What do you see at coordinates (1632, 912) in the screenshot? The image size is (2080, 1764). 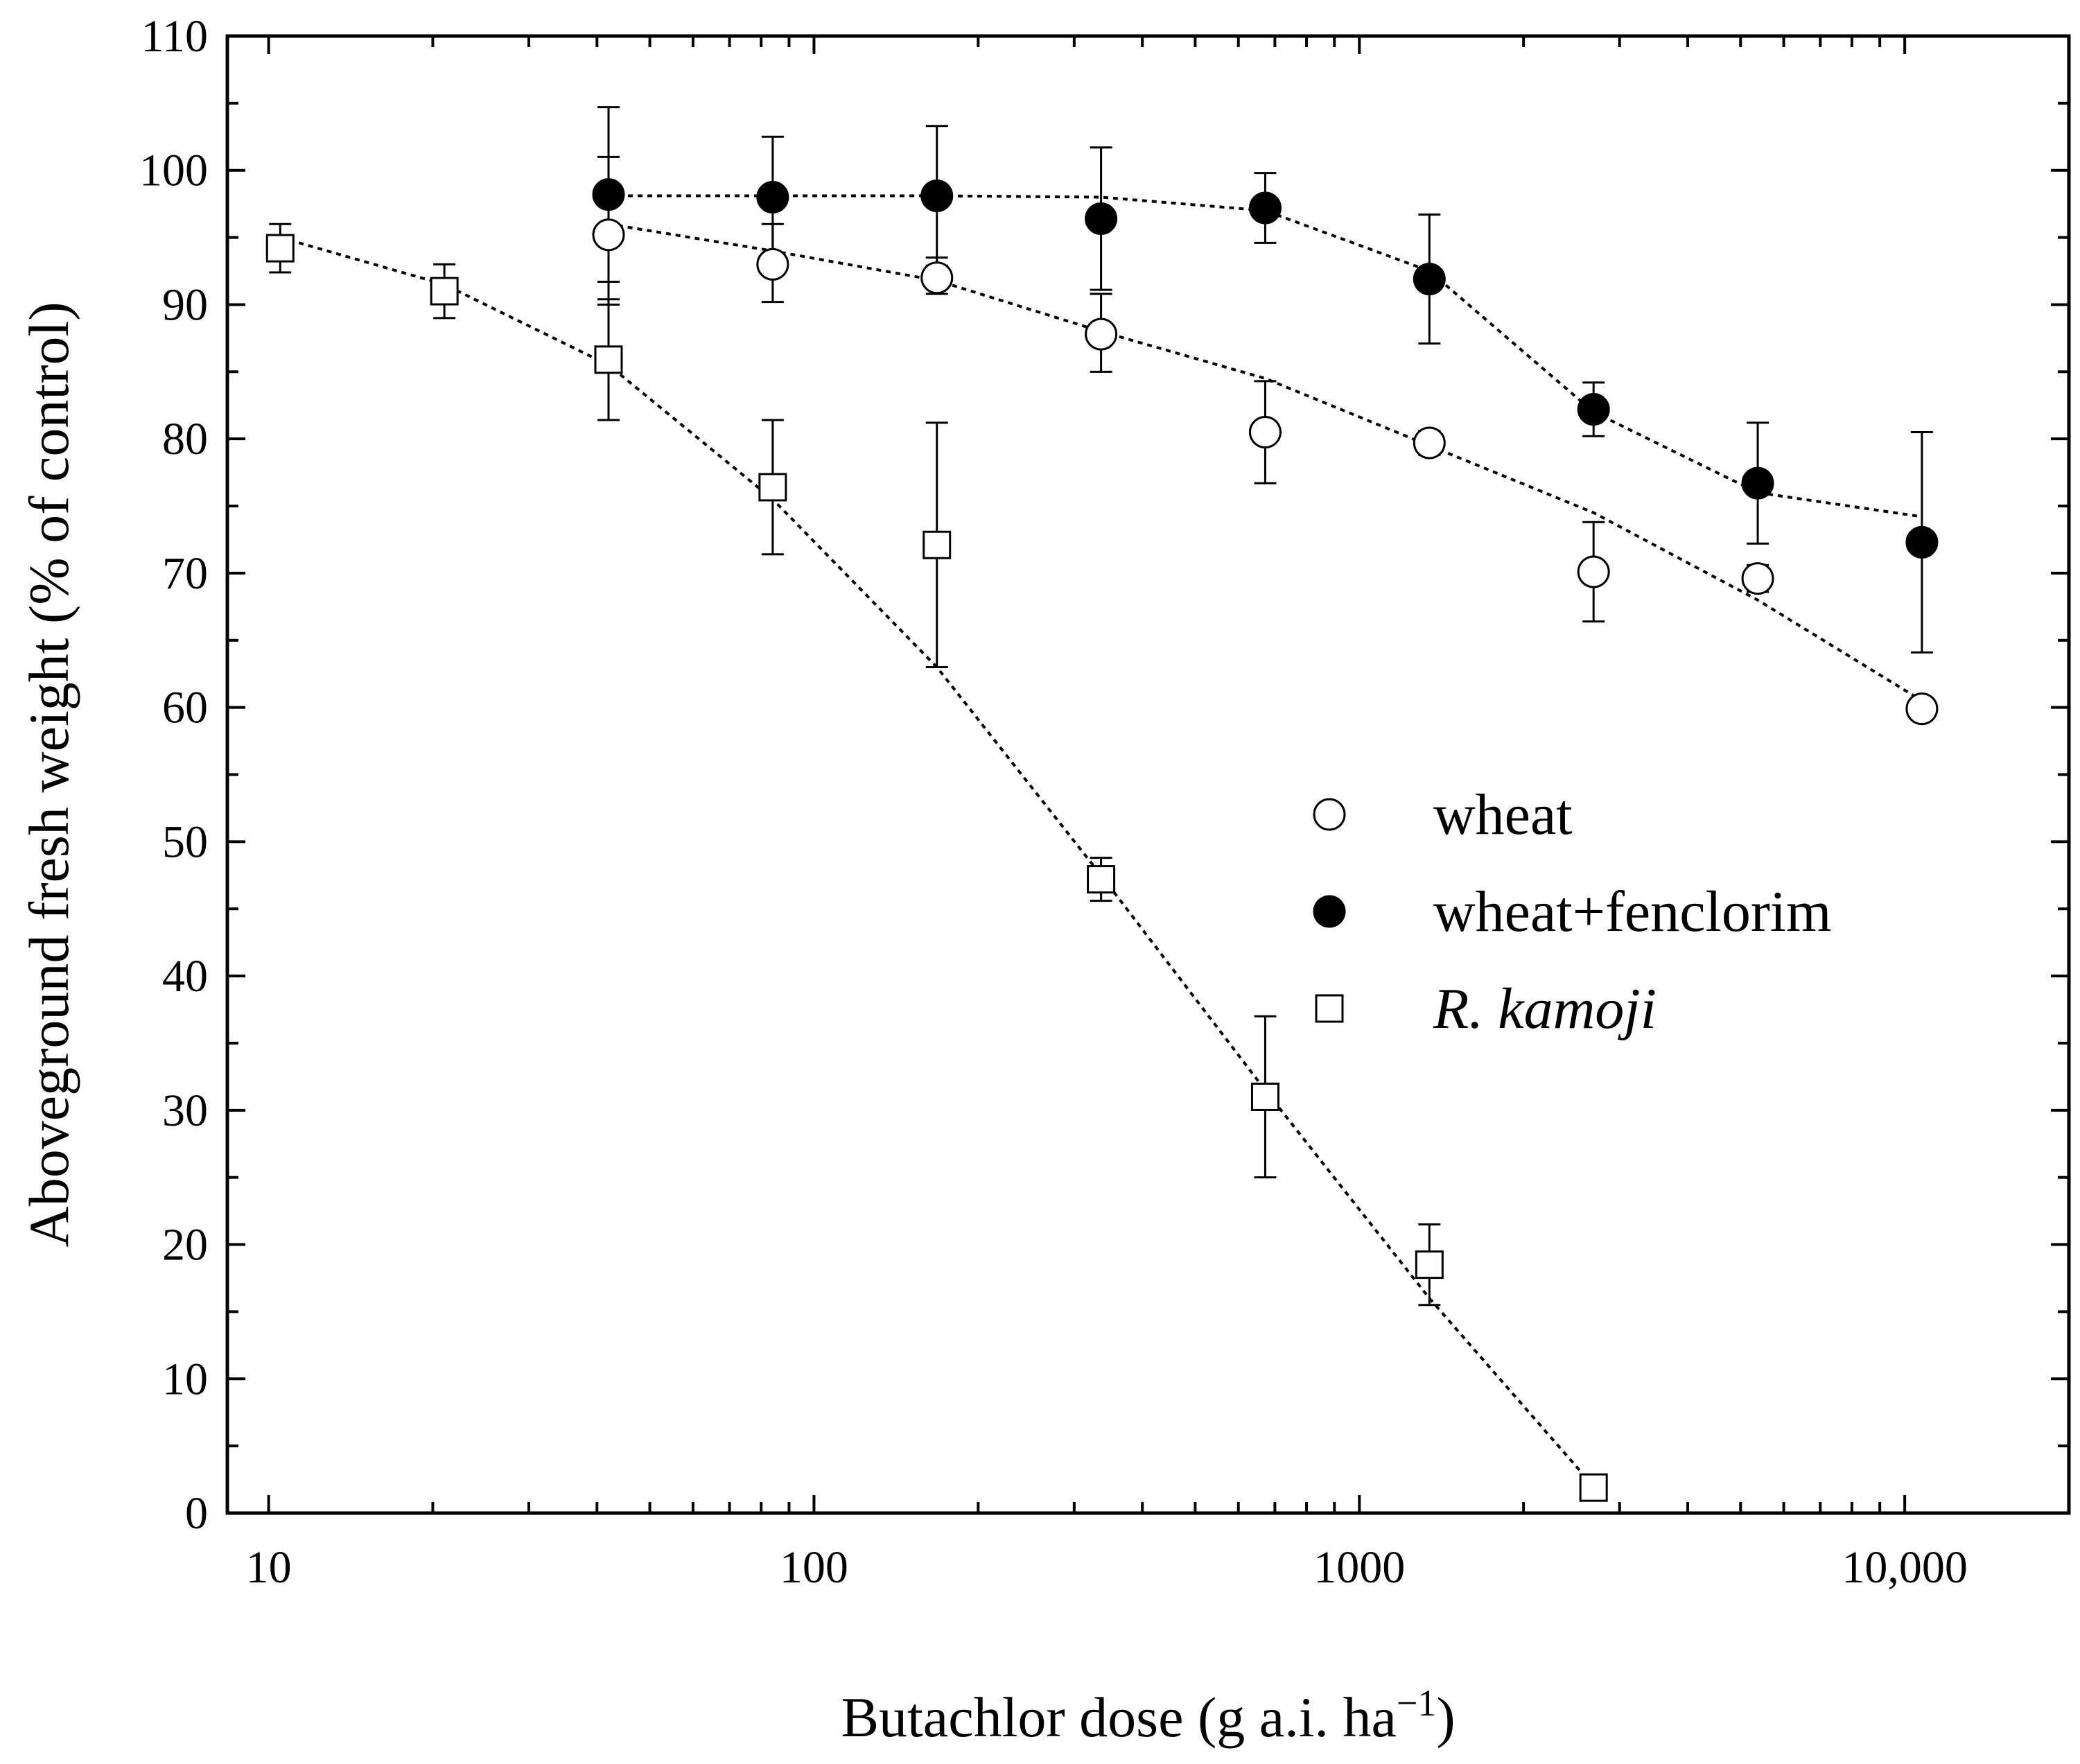 I see `legend-label: wheat+fenclorim` at bounding box center [1632, 912].